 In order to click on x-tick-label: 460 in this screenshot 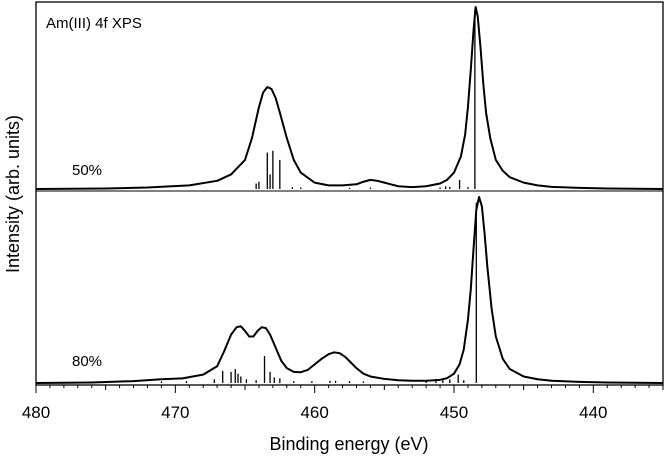, I will do `click(314, 412)`.